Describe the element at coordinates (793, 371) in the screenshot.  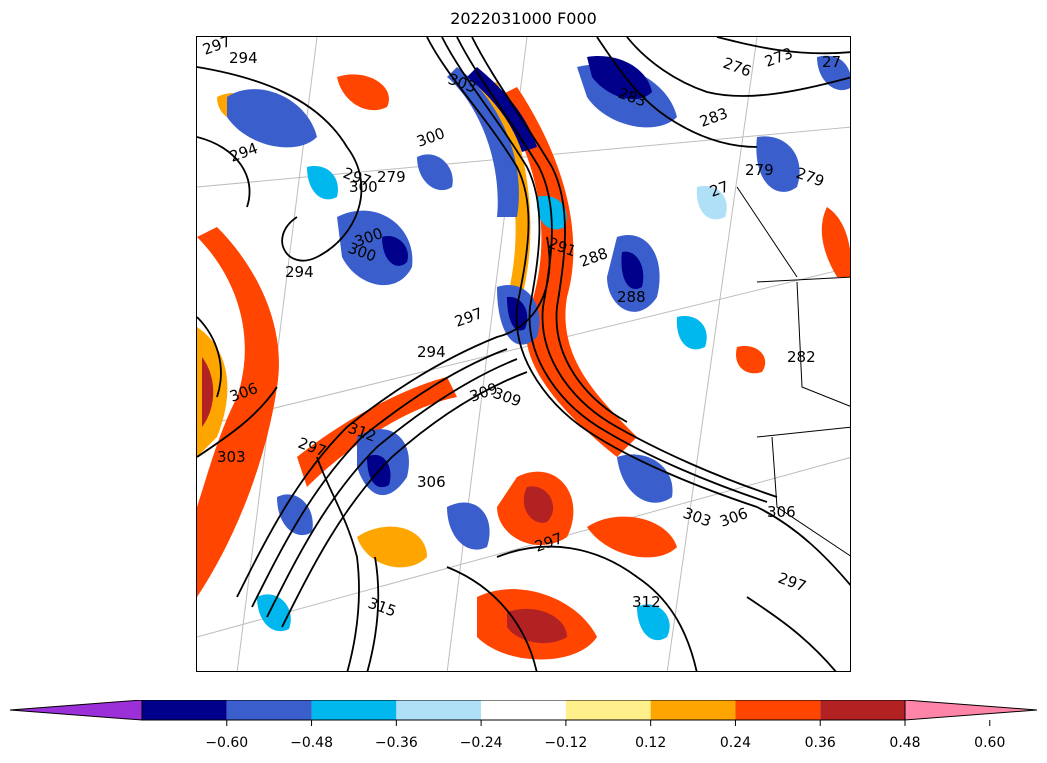
I see `political-borders` at that location.